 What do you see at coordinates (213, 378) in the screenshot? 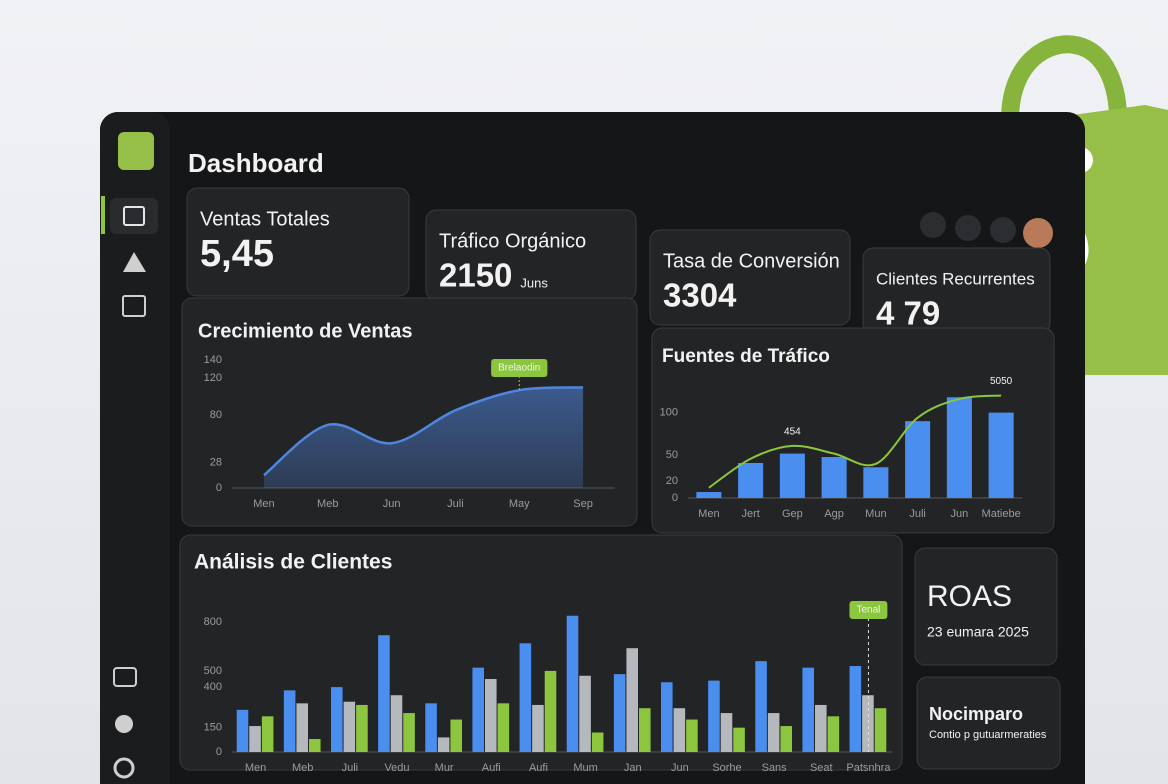
I see `y-tick-label: 120` at bounding box center [213, 378].